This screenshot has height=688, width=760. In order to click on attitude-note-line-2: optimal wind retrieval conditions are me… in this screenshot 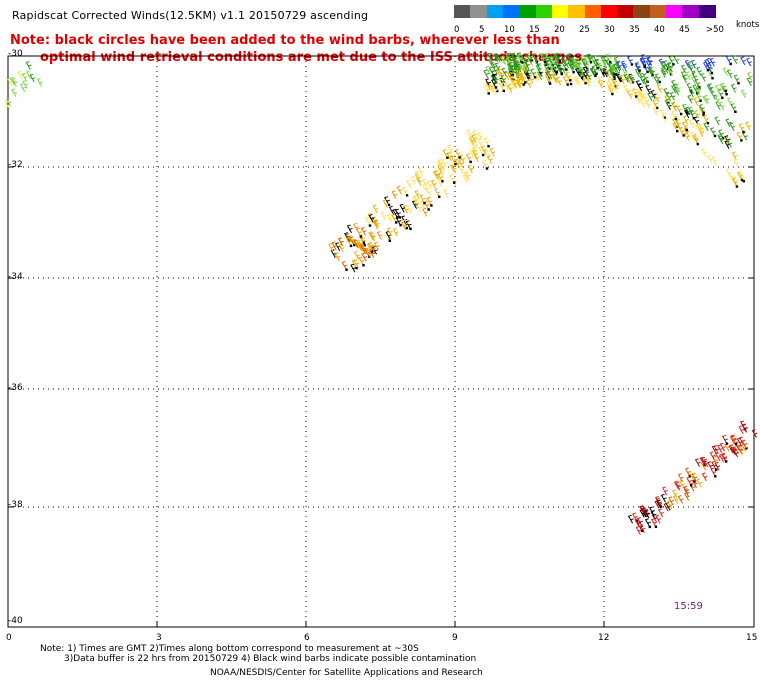, I will do `click(313, 57)`.